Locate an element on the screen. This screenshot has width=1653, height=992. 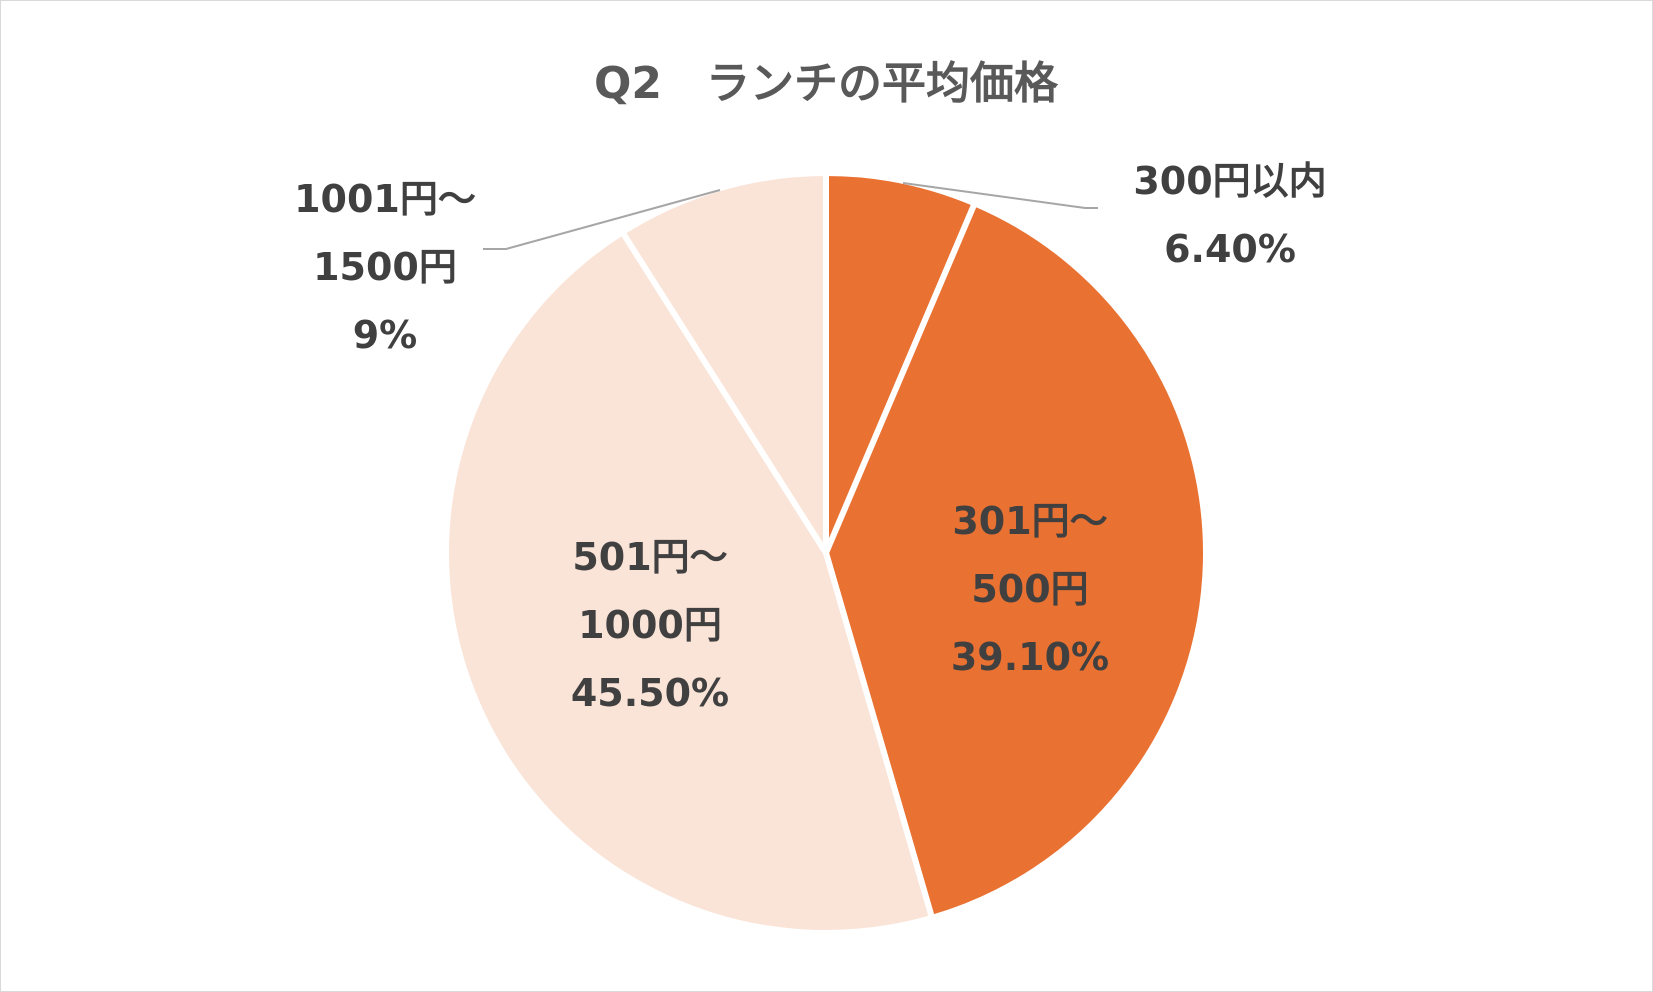
data-label-3-line-2: 1000円 is located at coordinates (650, 625).